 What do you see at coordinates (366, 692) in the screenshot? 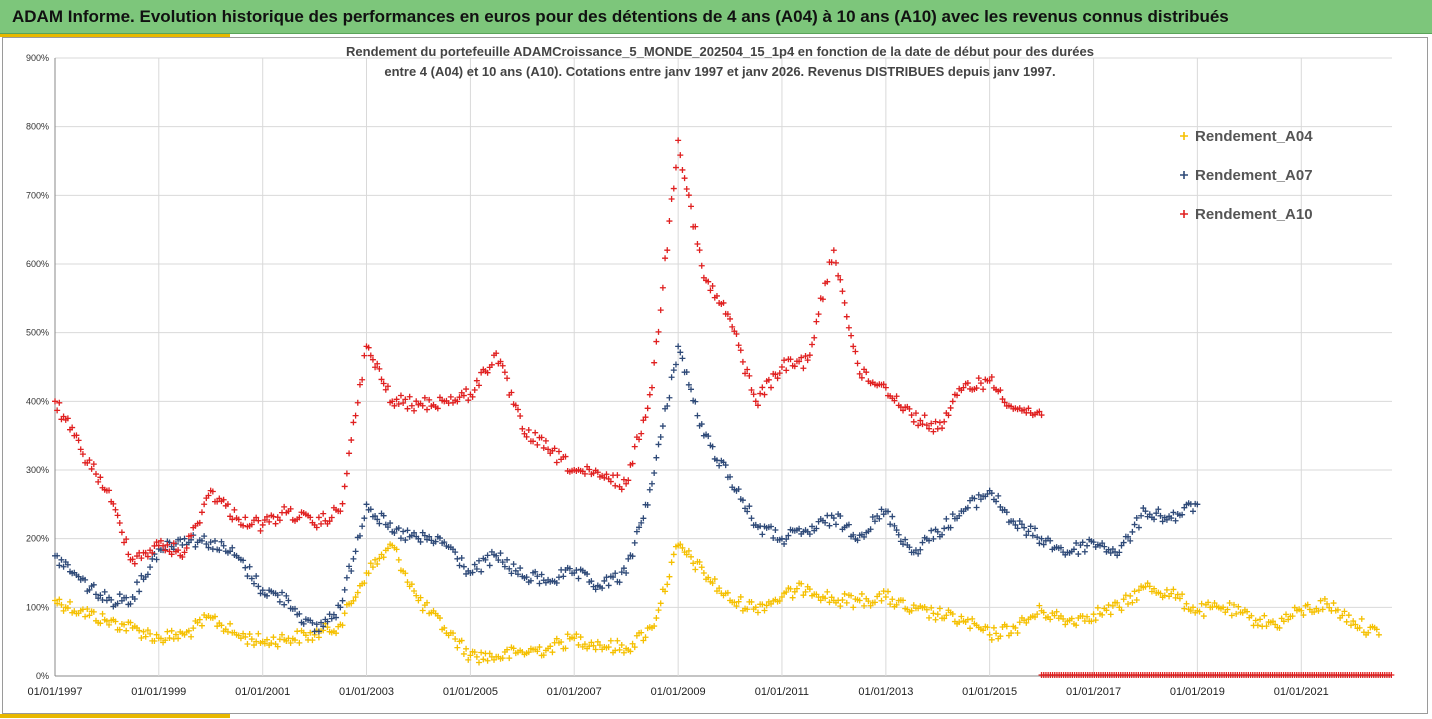
I see `x-tick-label: 01/01/2003` at bounding box center [366, 692].